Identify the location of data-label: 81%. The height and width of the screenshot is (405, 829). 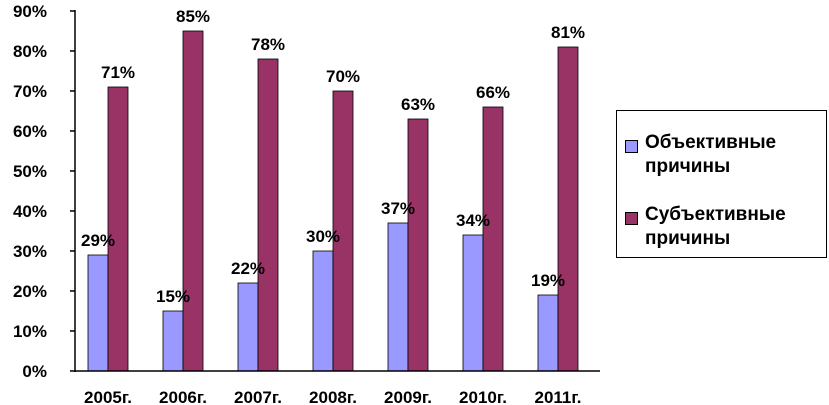
(568, 32).